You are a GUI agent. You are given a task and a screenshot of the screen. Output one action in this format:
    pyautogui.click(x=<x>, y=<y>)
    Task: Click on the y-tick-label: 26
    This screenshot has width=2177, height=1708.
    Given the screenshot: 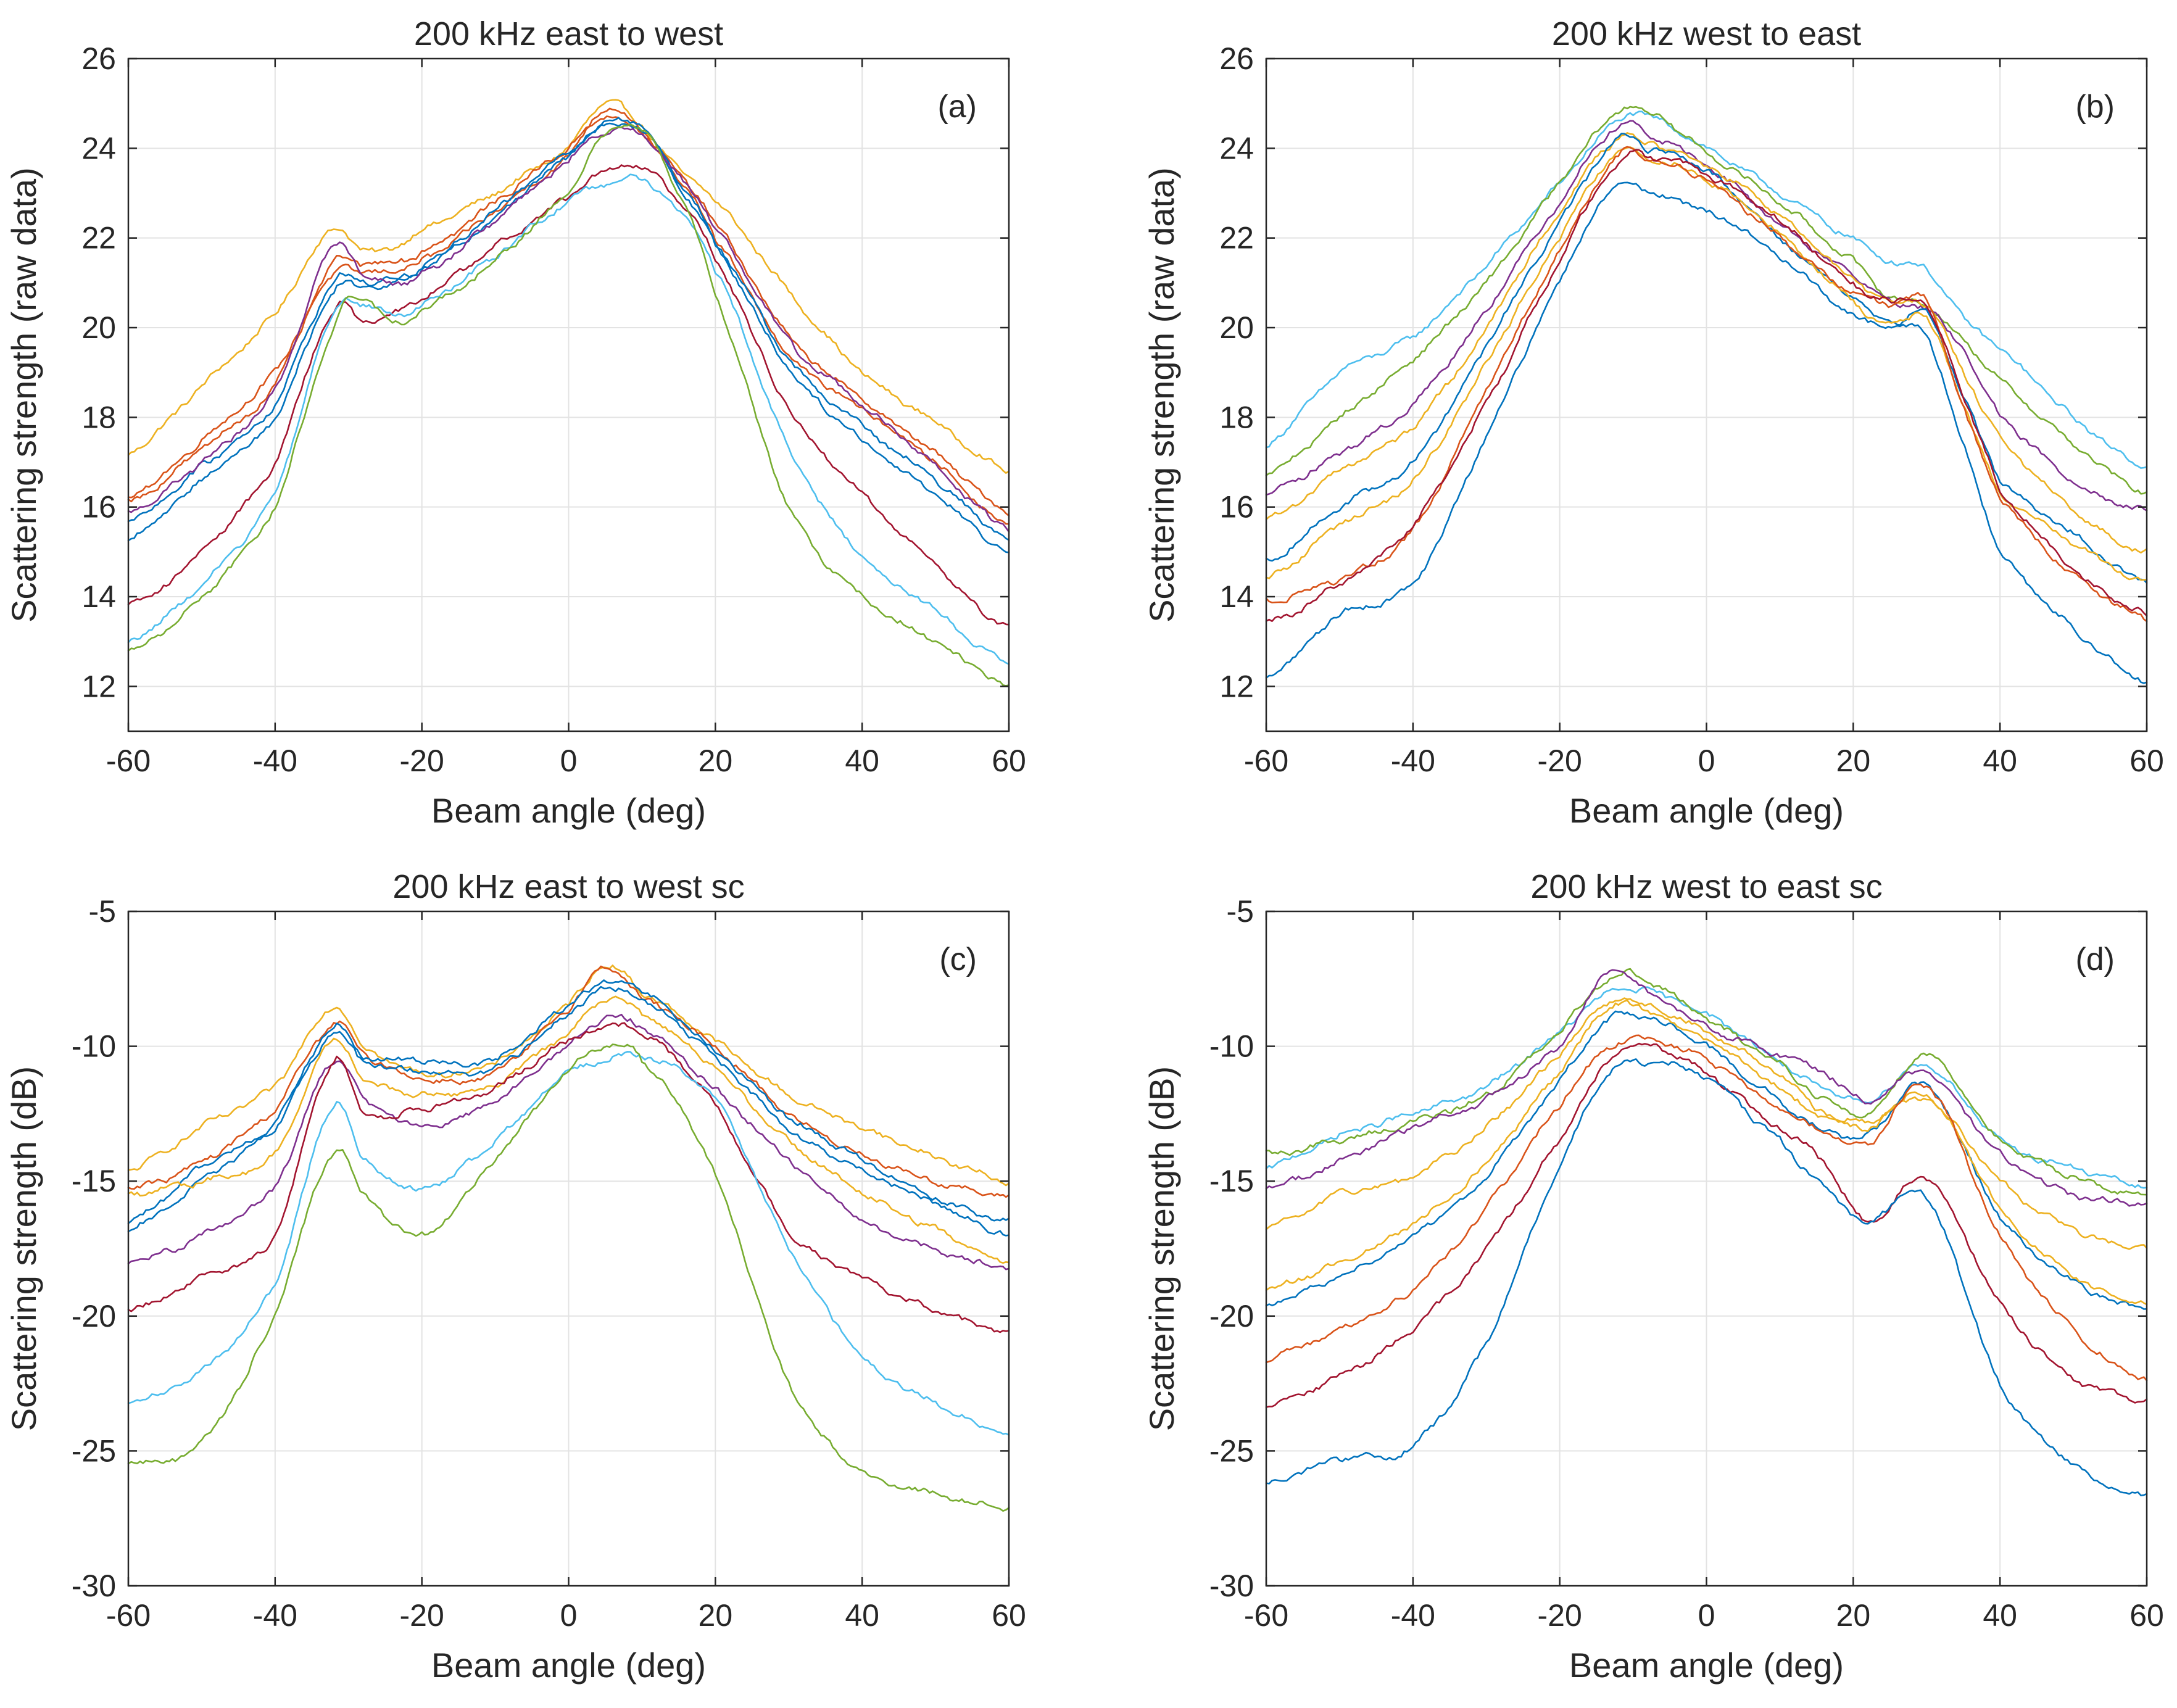 What is the action you would take?
    pyautogui.click(x=1236, y=59)
    